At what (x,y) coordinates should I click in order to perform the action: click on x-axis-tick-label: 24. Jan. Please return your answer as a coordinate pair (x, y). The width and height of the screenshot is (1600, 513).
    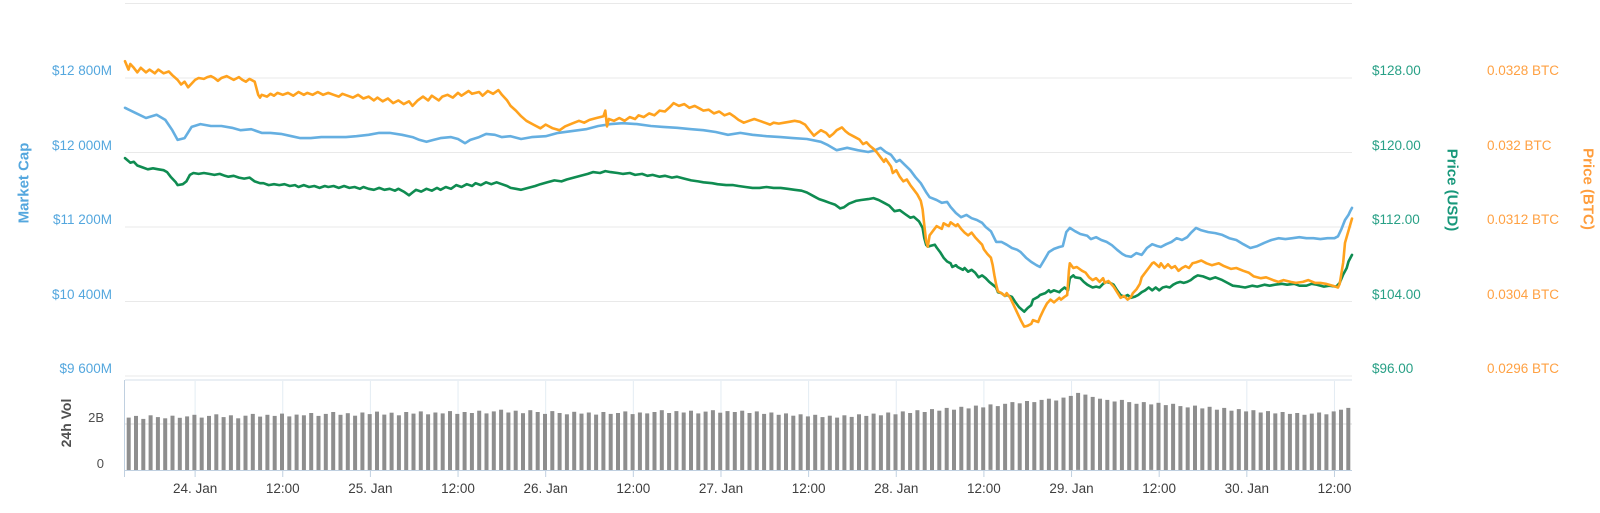
    Looking at the image, I should click on (195, 488).